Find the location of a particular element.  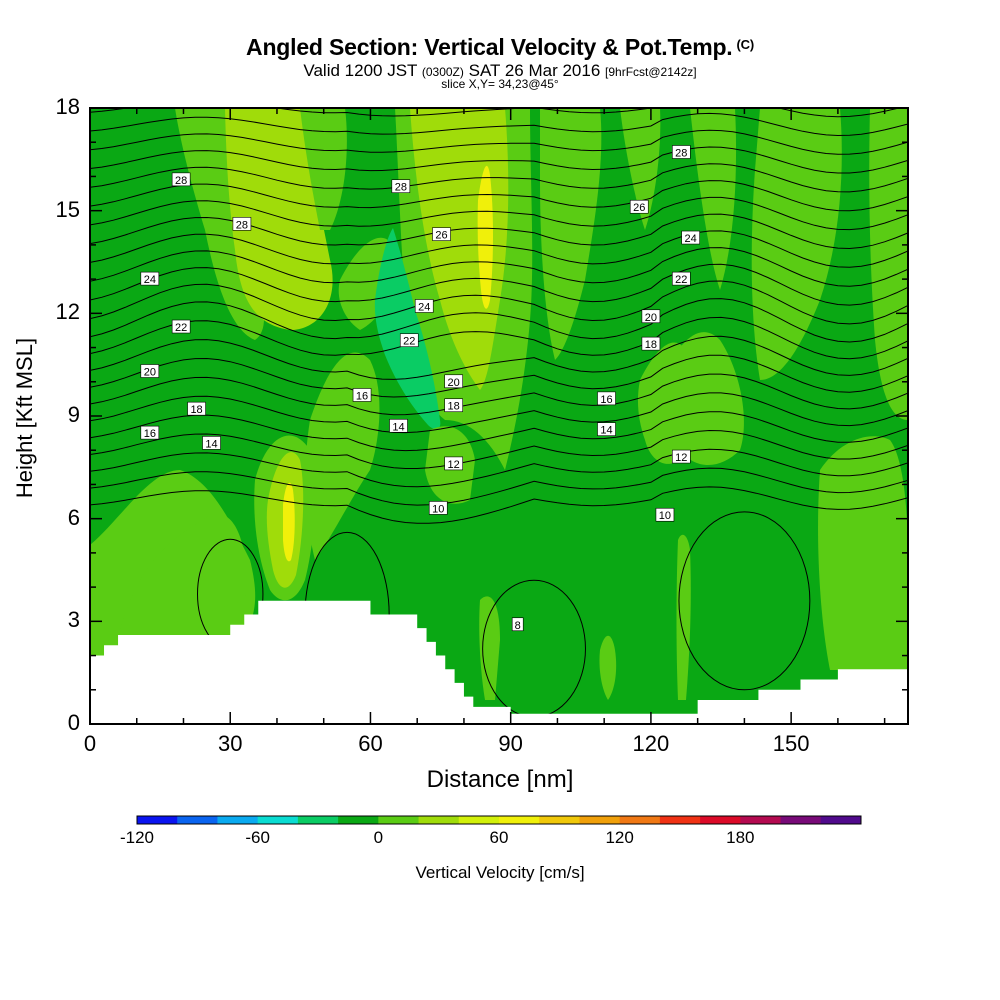

theta-contour-label: 26 is located at coordinates (441, 234).